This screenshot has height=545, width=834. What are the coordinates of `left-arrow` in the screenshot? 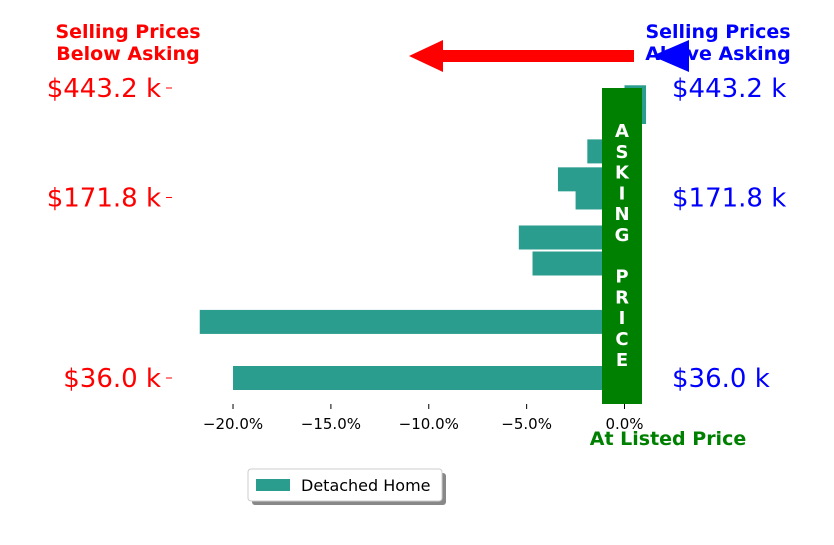 It's located at (521, 56).